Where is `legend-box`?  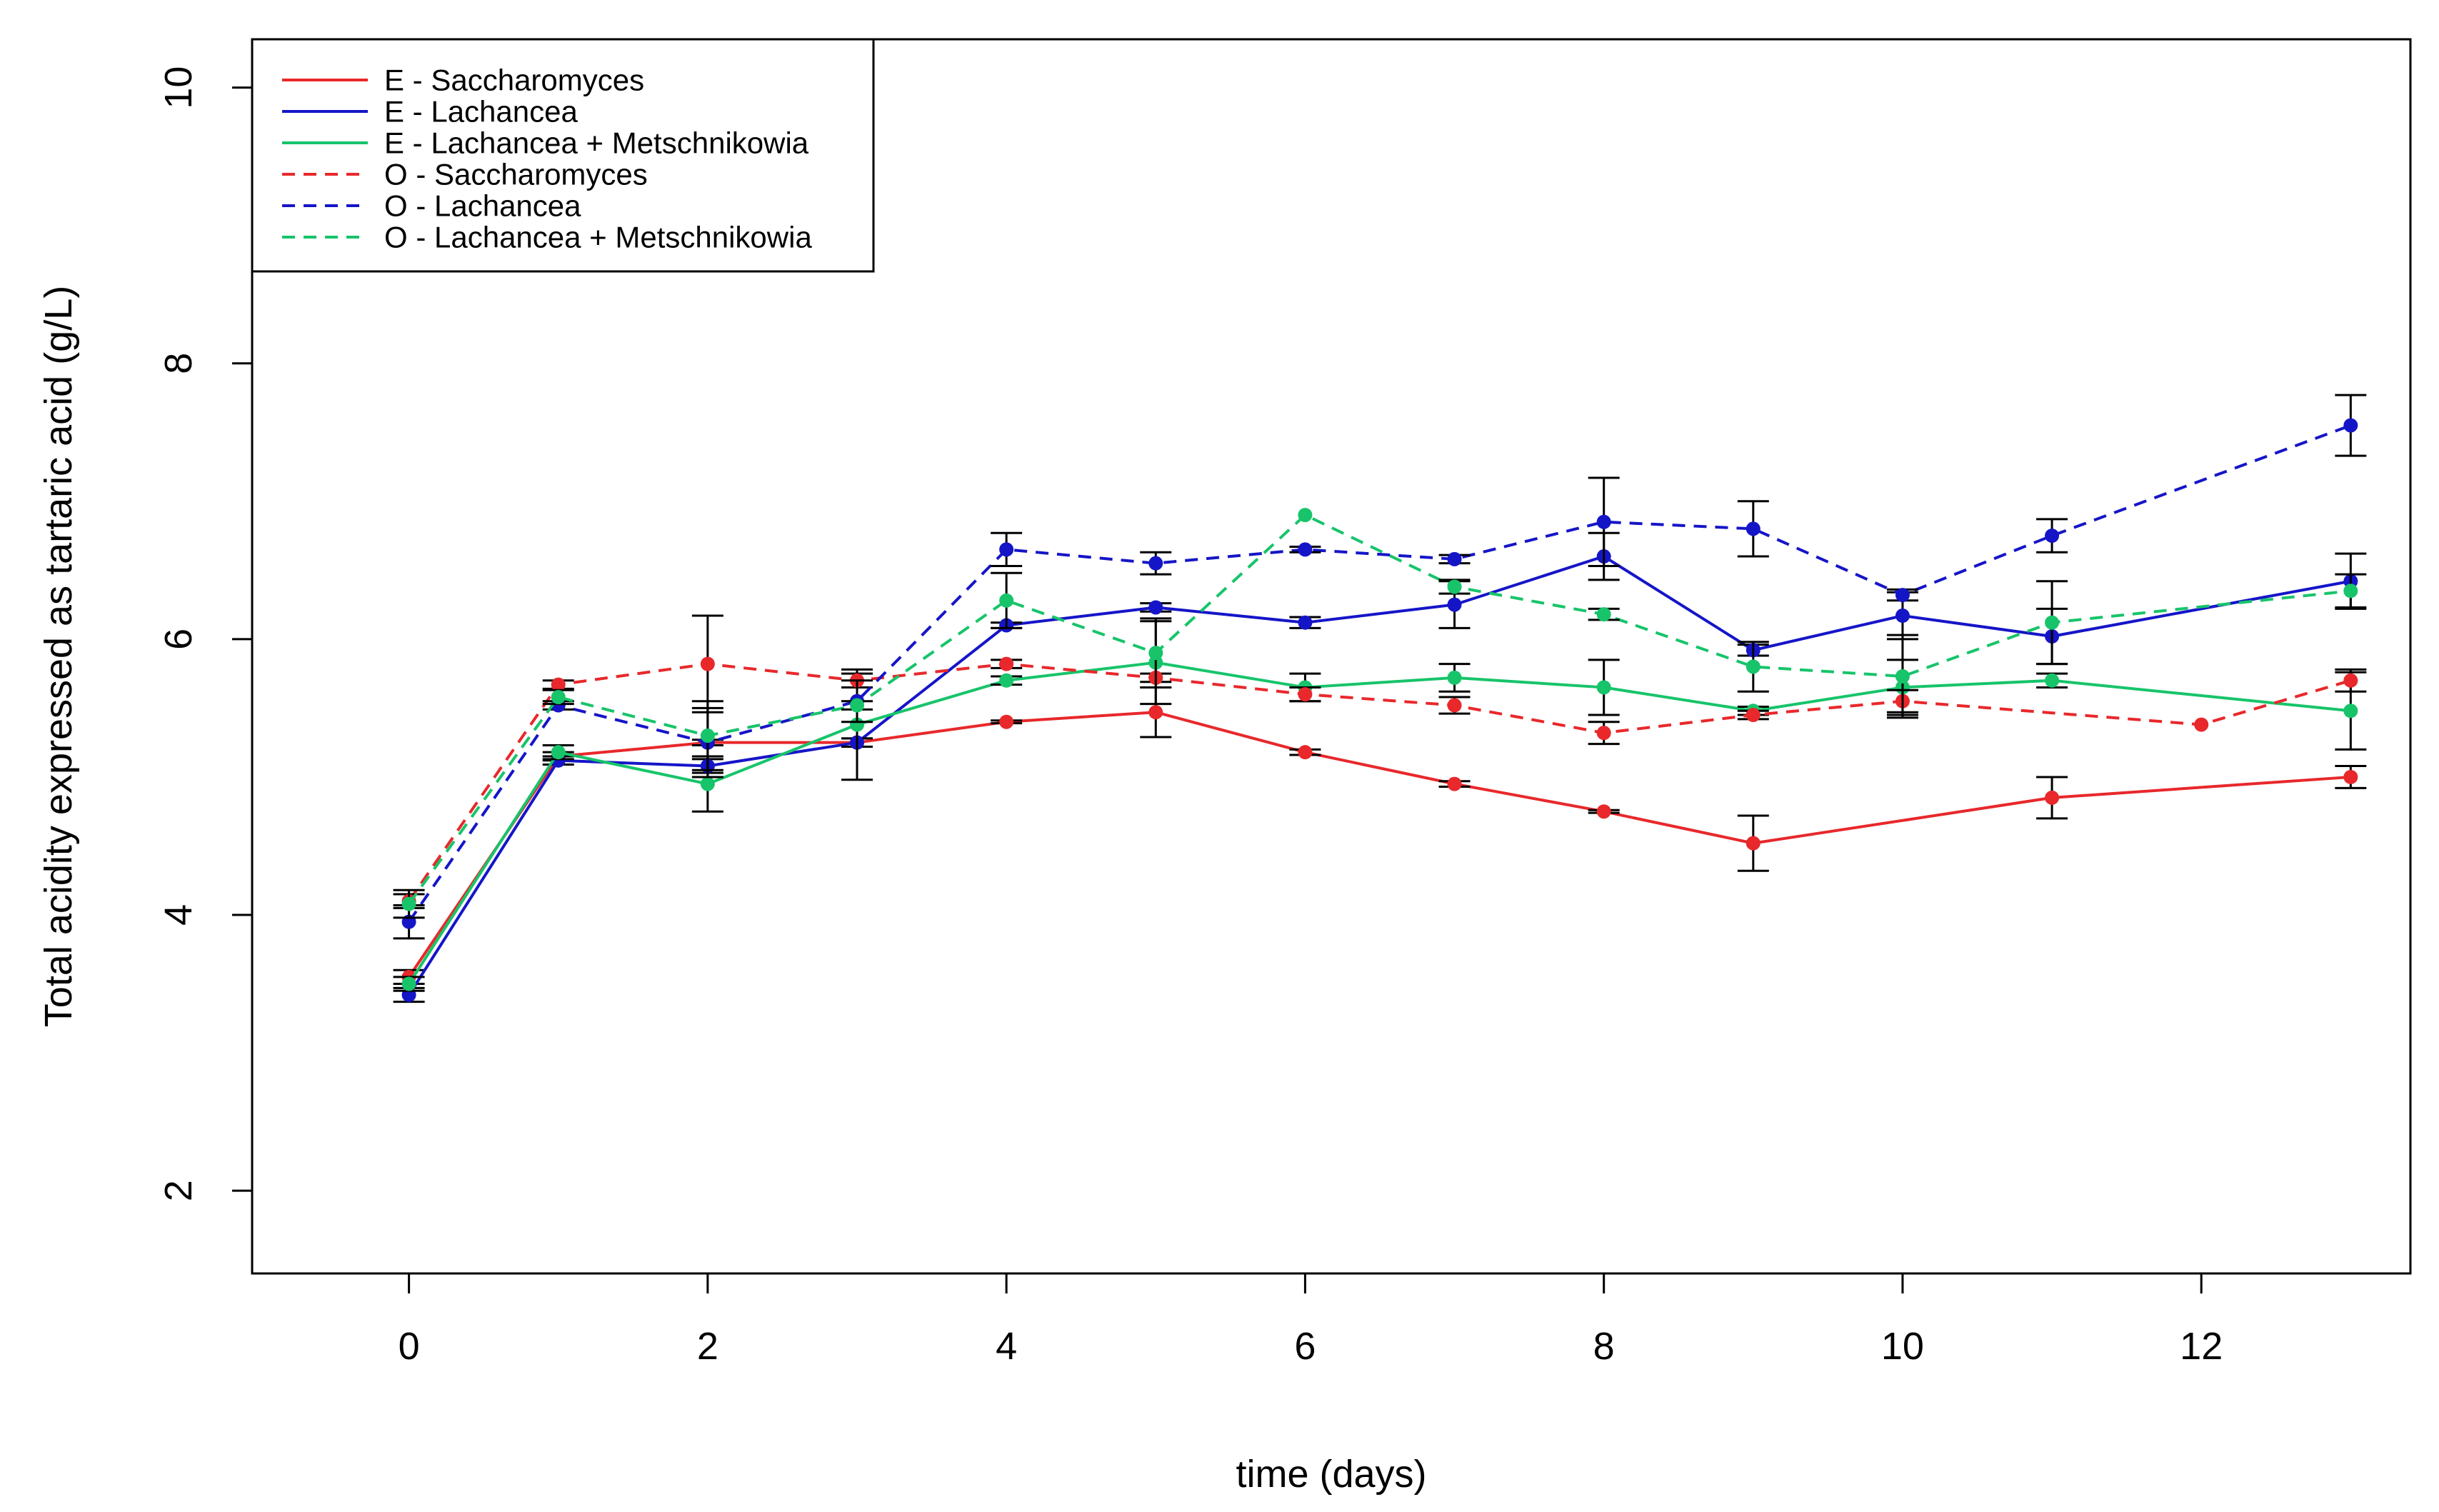
legend-box is located at coordinates (563, 155).